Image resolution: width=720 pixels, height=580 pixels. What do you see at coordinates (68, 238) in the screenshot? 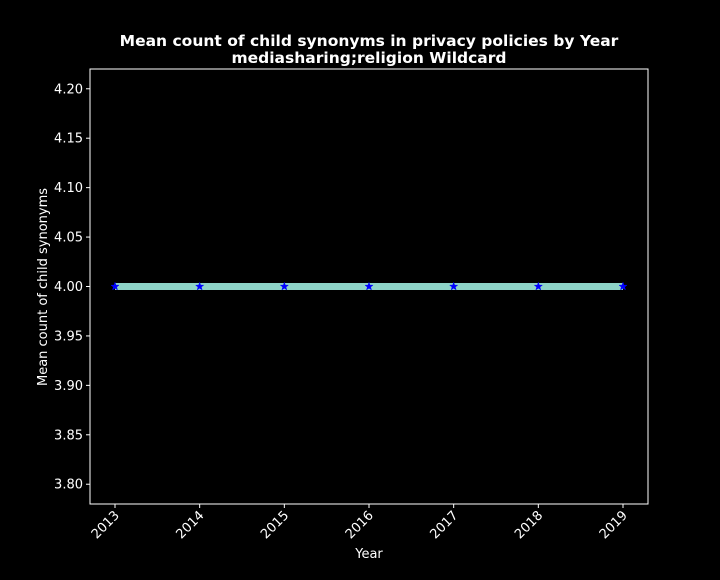
I see `y-tick-label: 4.05` at bounding box center [68, 238].